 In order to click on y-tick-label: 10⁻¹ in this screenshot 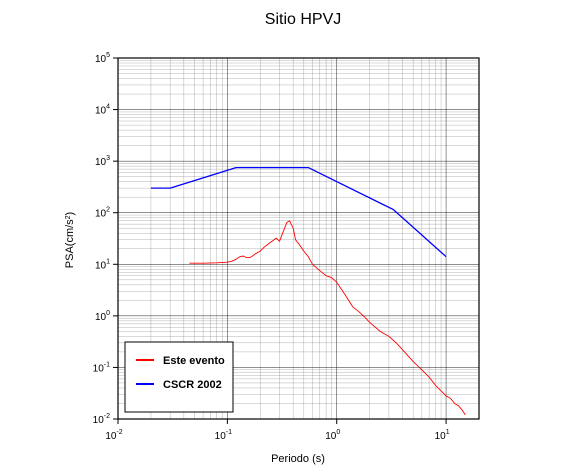, I will do `click(101, 367)`.